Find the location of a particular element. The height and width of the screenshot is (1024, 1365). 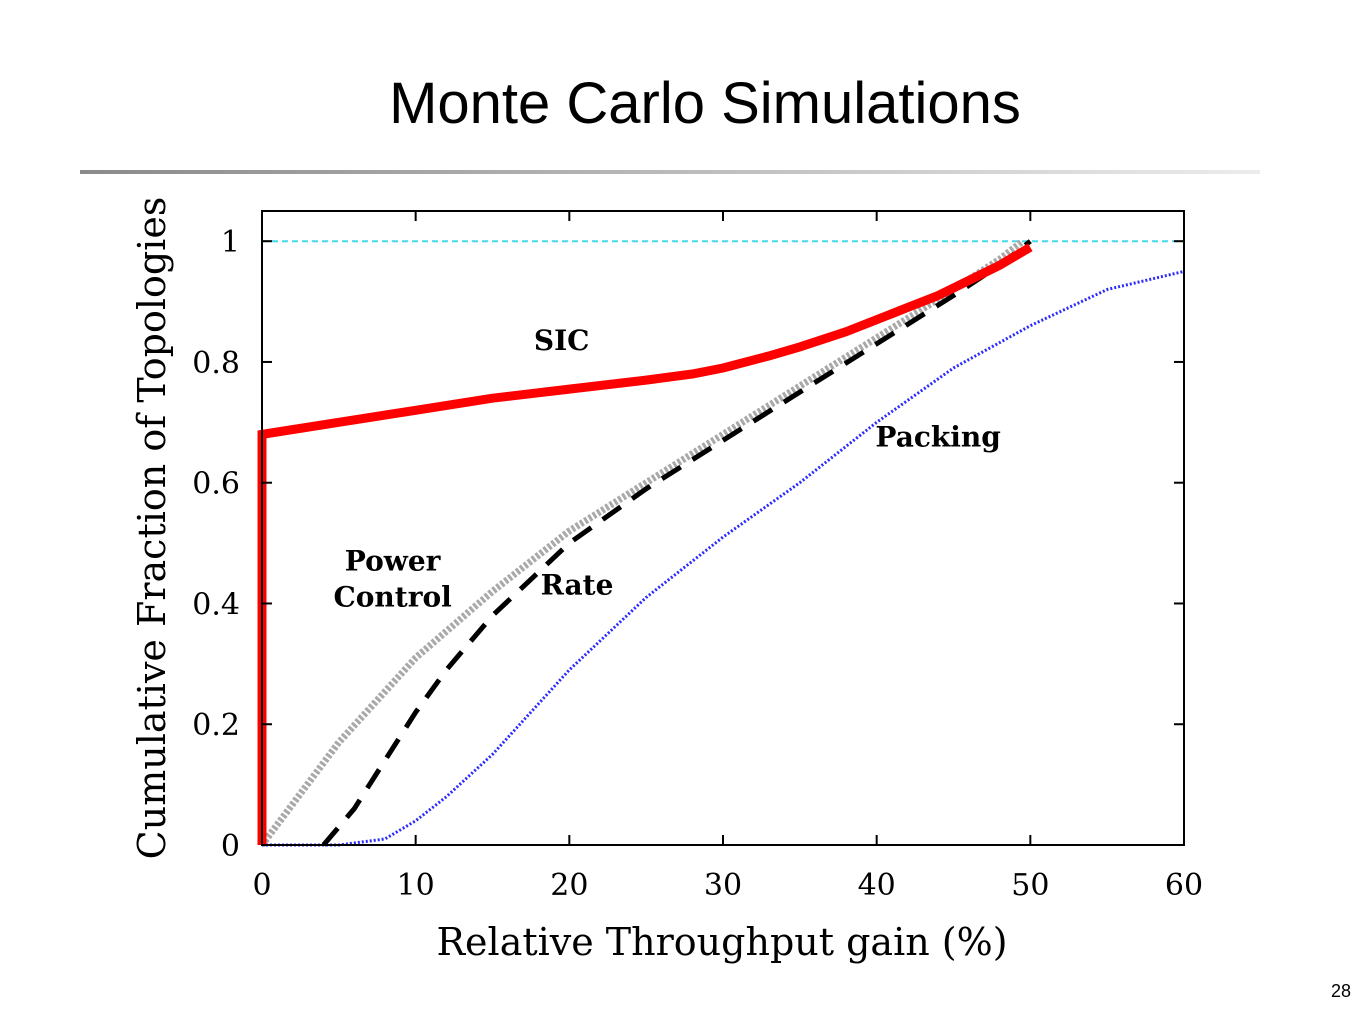

x-axis-label: Relative Throughput gain (%) is located at coordinates (721, 942).